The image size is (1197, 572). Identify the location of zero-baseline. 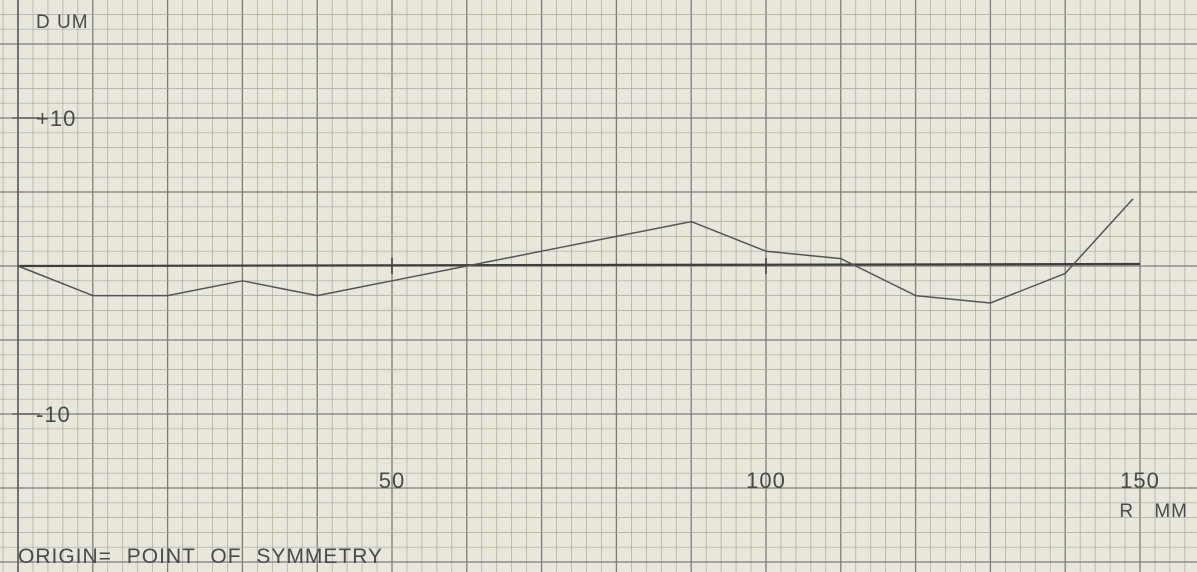
(579, 265).